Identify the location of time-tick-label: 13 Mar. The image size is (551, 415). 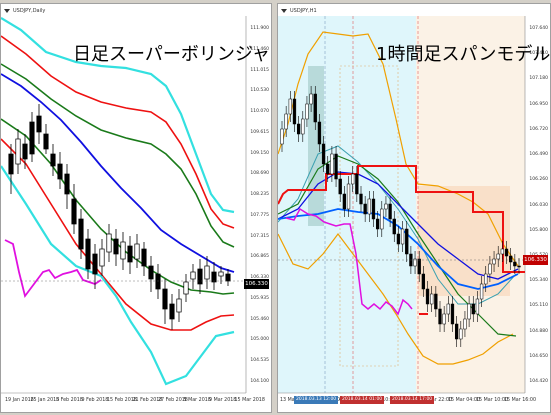
(288, 400).